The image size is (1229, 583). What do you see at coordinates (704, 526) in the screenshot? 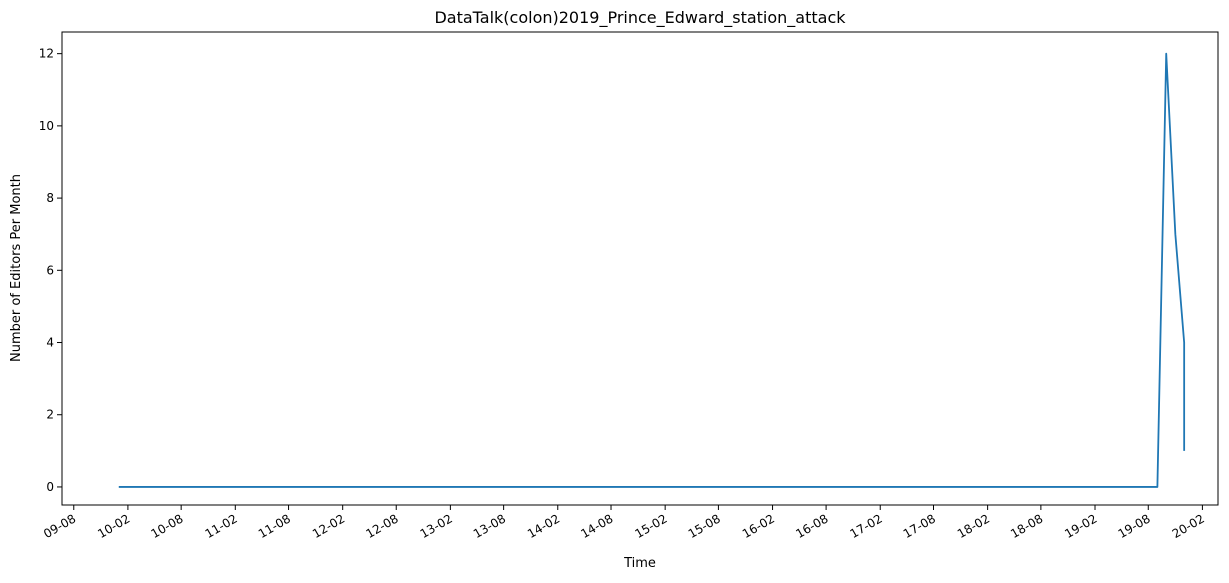
I see `x-tick-label: 15-08` at bounding box center [704, 526].